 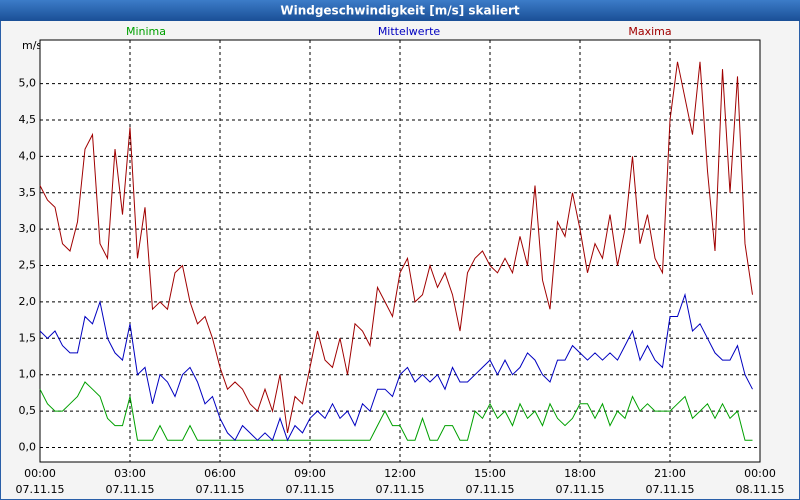 I want to click on y-axis-label: m/s, so click(x=32, y=45).